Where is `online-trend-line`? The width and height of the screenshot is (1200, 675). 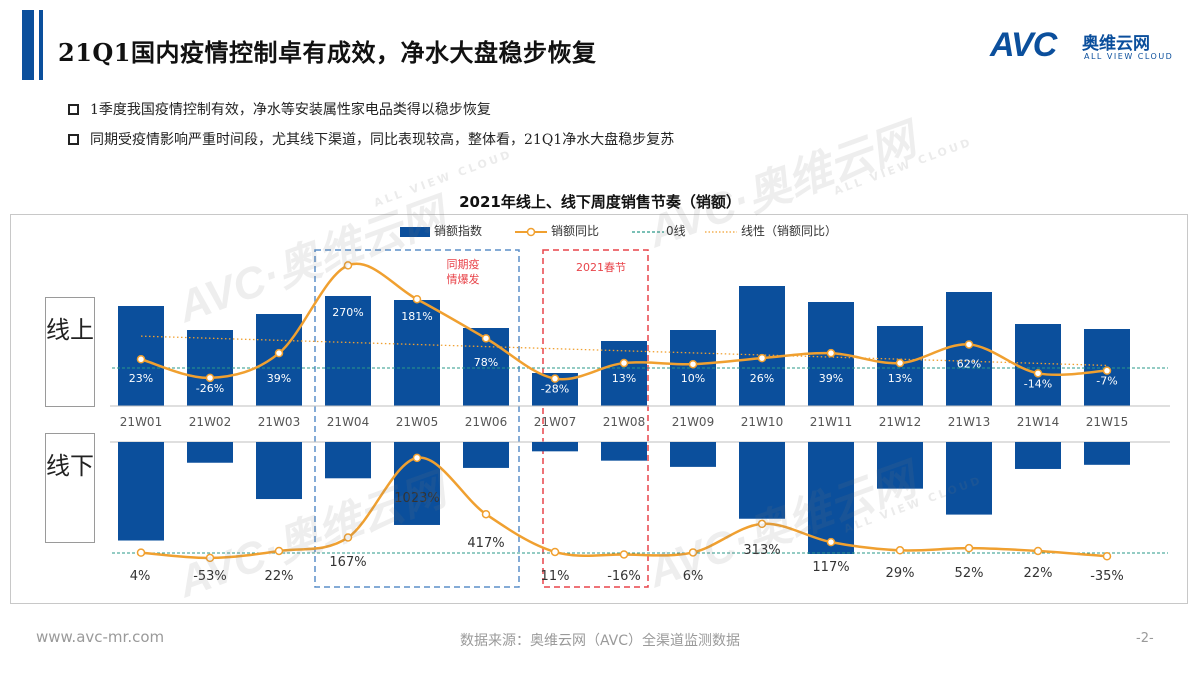
online-trend-line is located at coordinates (624, 351).